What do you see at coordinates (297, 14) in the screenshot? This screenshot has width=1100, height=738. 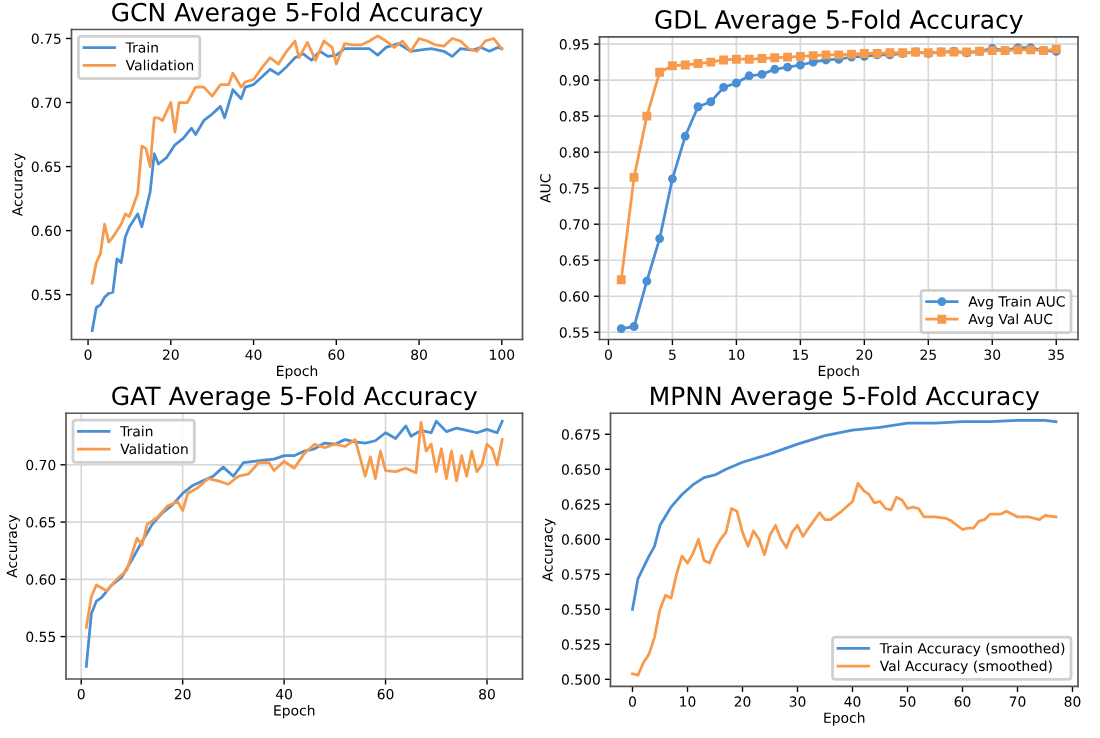 I see `chart-title: GCN Average 5-Fold Accuracy` at bounding box center [297, 14].